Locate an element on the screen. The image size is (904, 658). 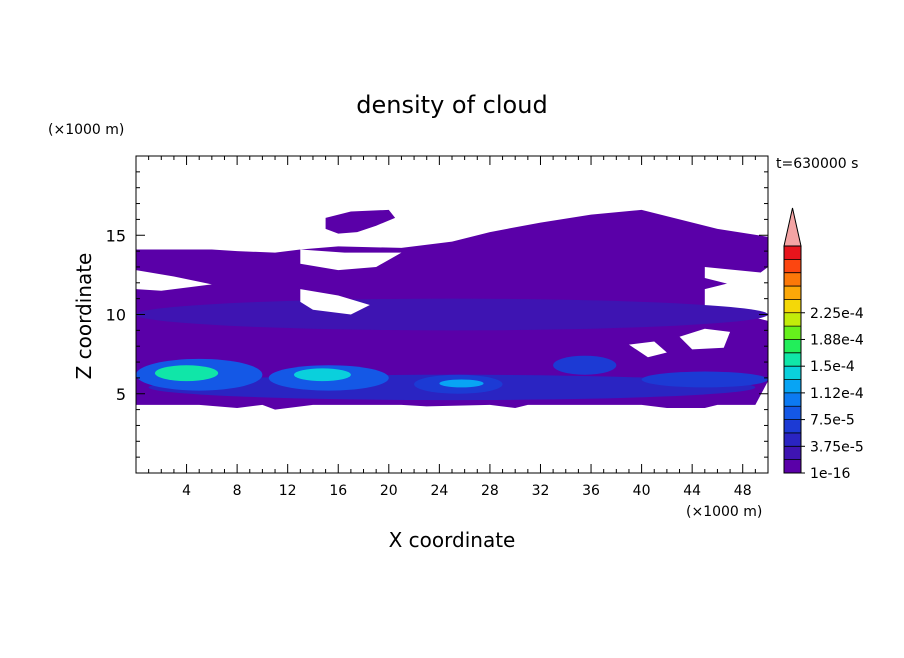
cloud-region is located at coordinates (360, 221).